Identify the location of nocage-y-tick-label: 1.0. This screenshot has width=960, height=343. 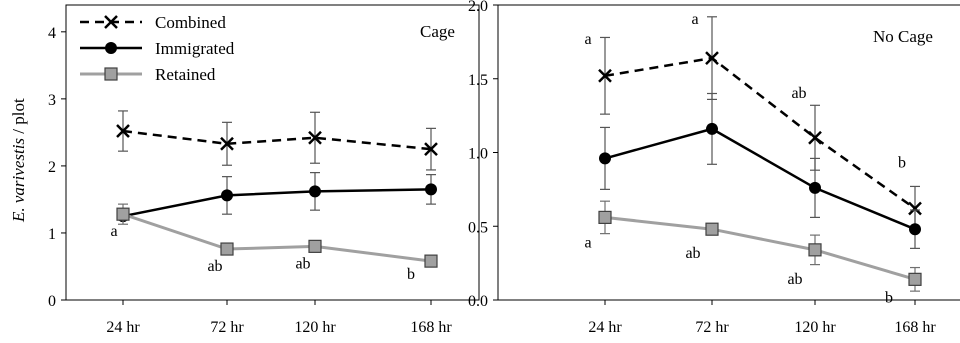
(478, 154).